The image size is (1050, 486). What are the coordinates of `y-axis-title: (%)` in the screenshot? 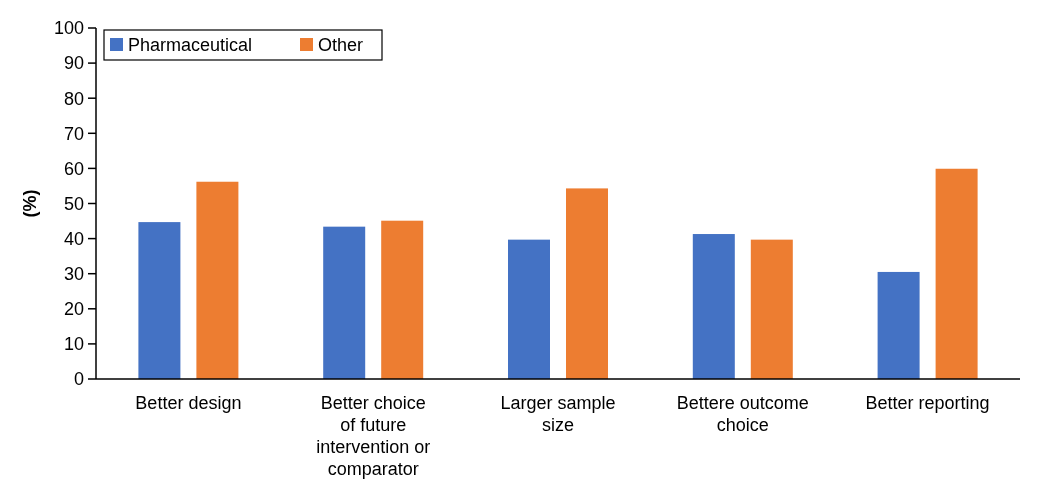 It's located at (30, 203).